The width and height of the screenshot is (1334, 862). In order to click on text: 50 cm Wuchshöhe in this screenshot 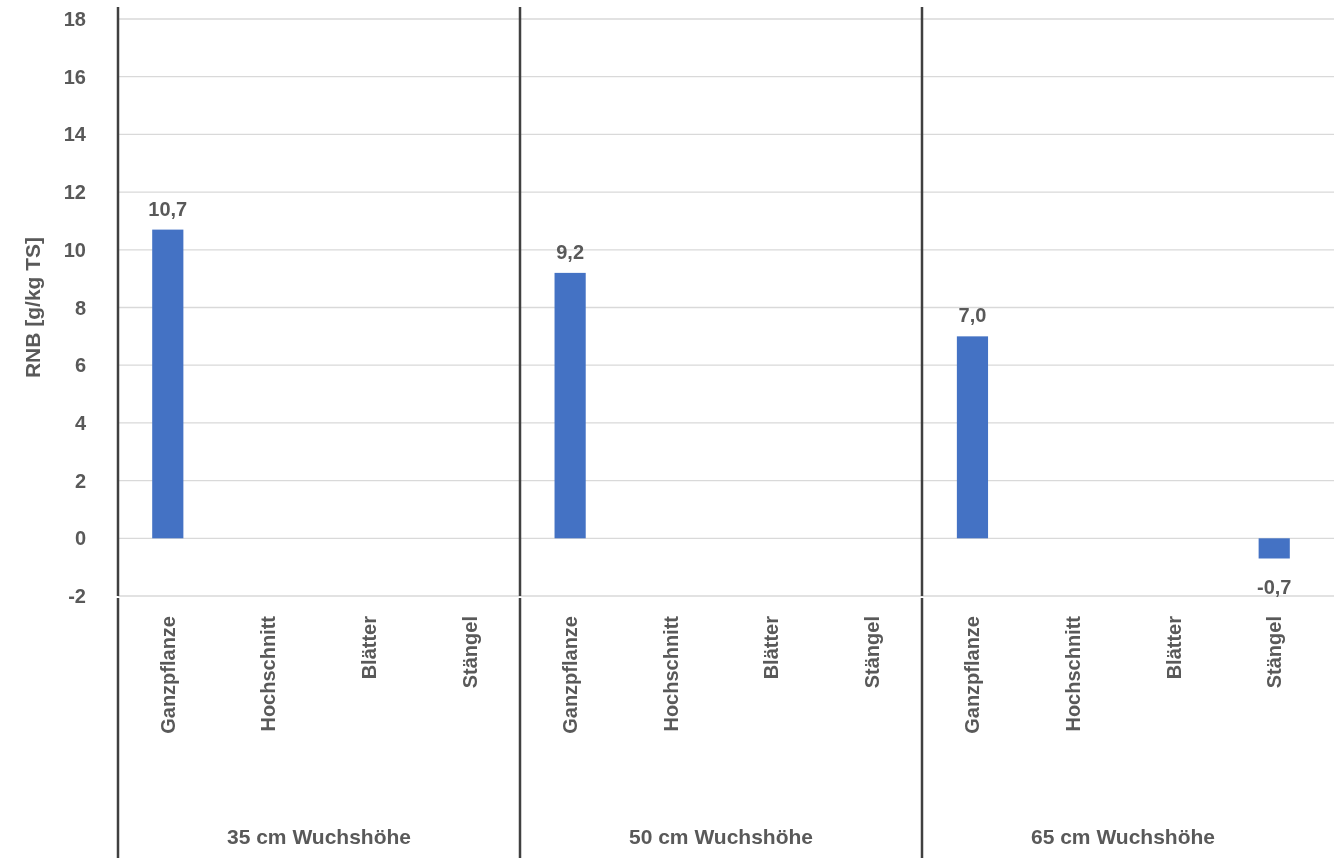, I will do `click(721, 836)`.